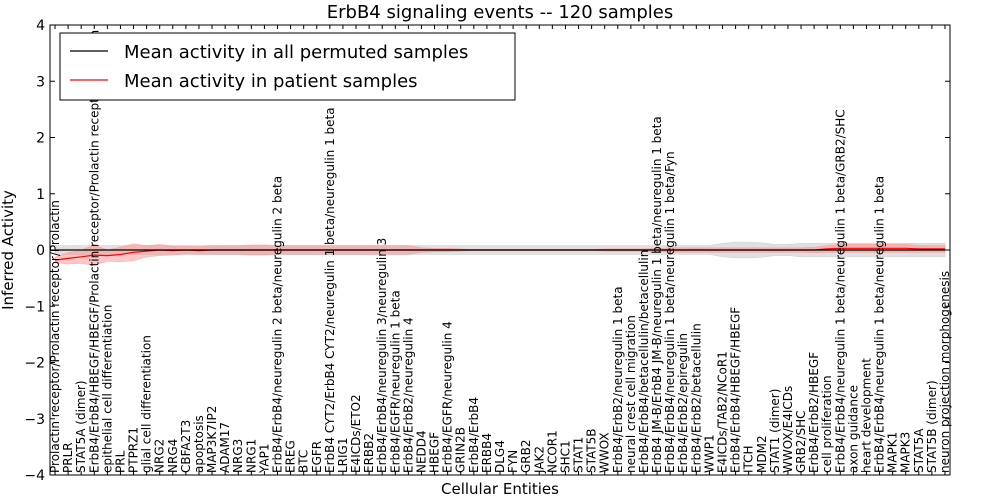  I want to click on category-label: ErbB4/ErbB4/neuregulin 3/neuregulin 3, so click(382, 355).